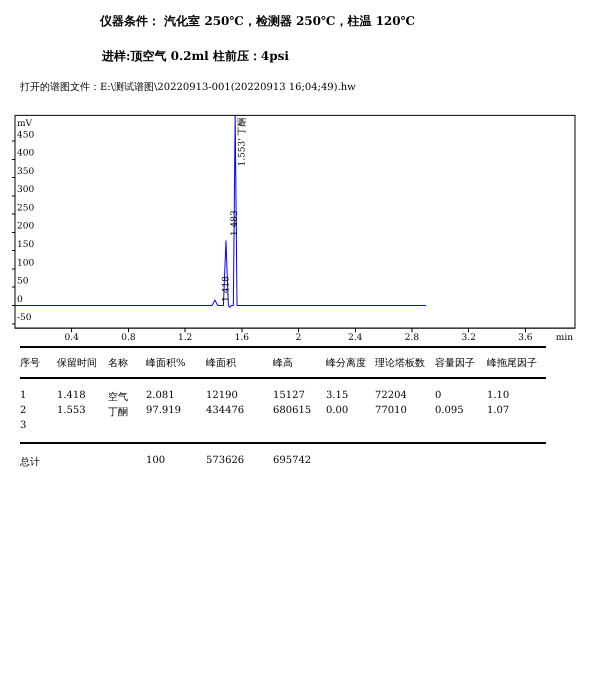  I want to click on chart-subtitle: 进样:顶空气 0.2ml 柱前压：4psi, so click(195, 56).